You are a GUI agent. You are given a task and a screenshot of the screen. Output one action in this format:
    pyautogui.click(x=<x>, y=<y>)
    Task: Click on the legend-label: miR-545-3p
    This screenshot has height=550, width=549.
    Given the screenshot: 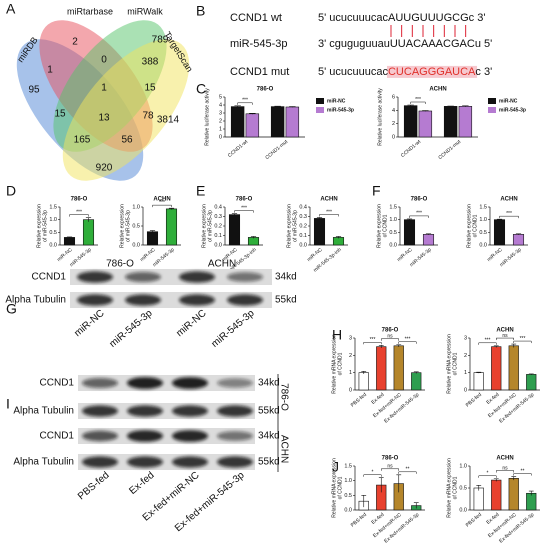 What is the action you would take?
    pyautogui.click(x=512, y=110)
    